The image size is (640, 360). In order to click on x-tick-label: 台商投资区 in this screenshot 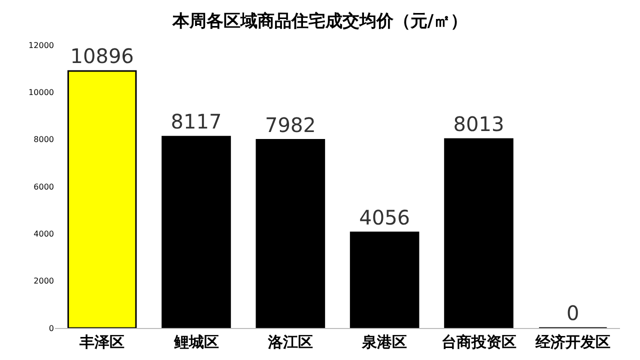, I will do `click(478, 342)`.